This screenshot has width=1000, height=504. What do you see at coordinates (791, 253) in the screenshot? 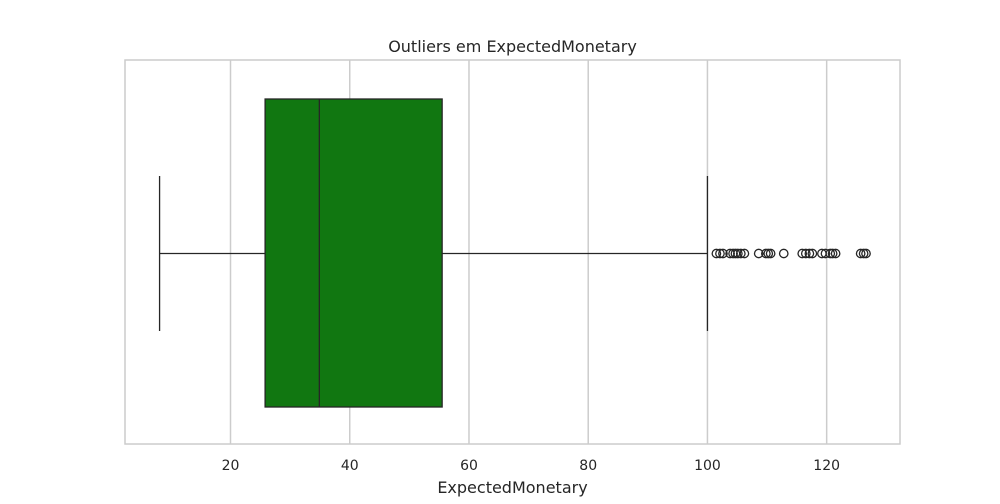
I see `outlier-points` at bounding box center [791, 253].